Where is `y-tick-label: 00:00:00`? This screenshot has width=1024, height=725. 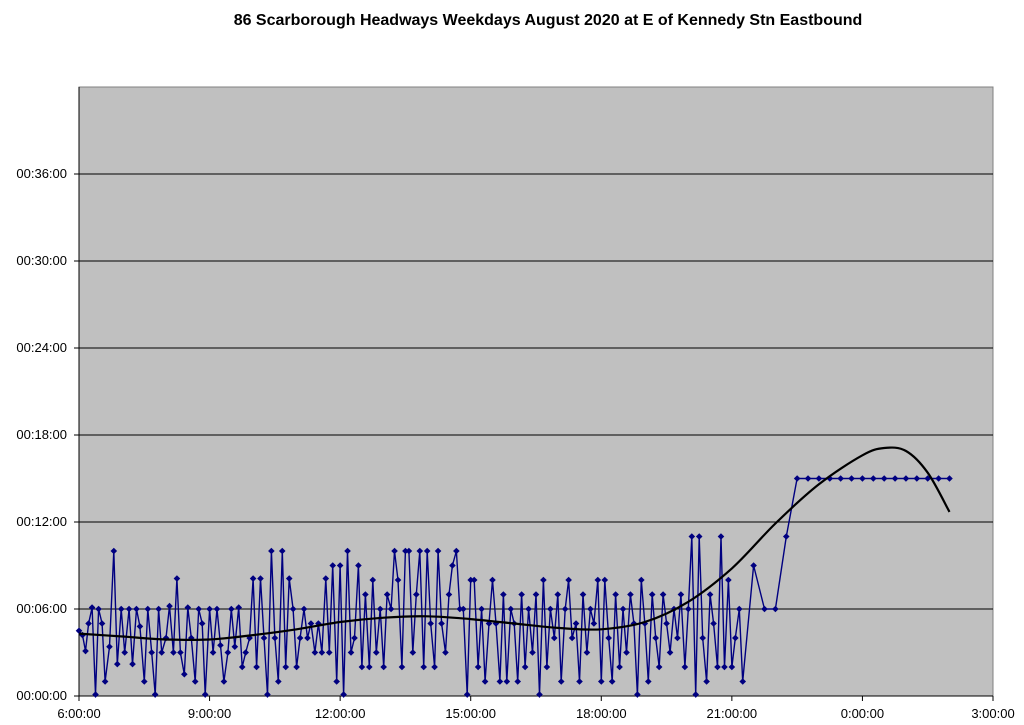
y-tick-label: 00:00:00 is located at coordinates (41, 695).